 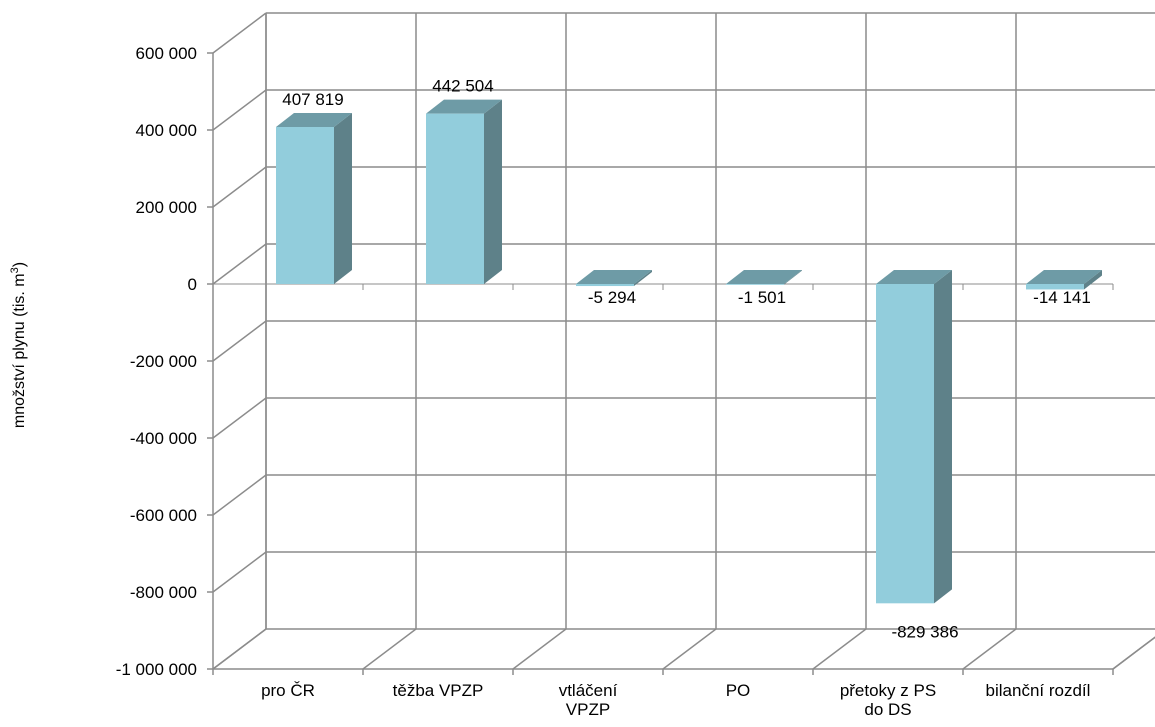 I want to click on category-label: bilanční rozdíl, so click(x=1038, y=690).